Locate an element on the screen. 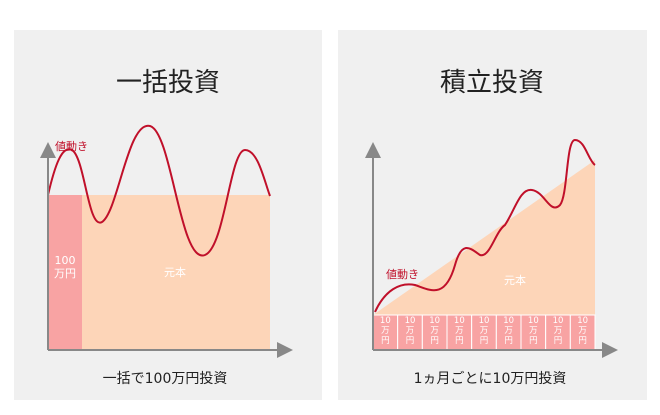  block-label: 100万円 is located at coordinates (65, 267).